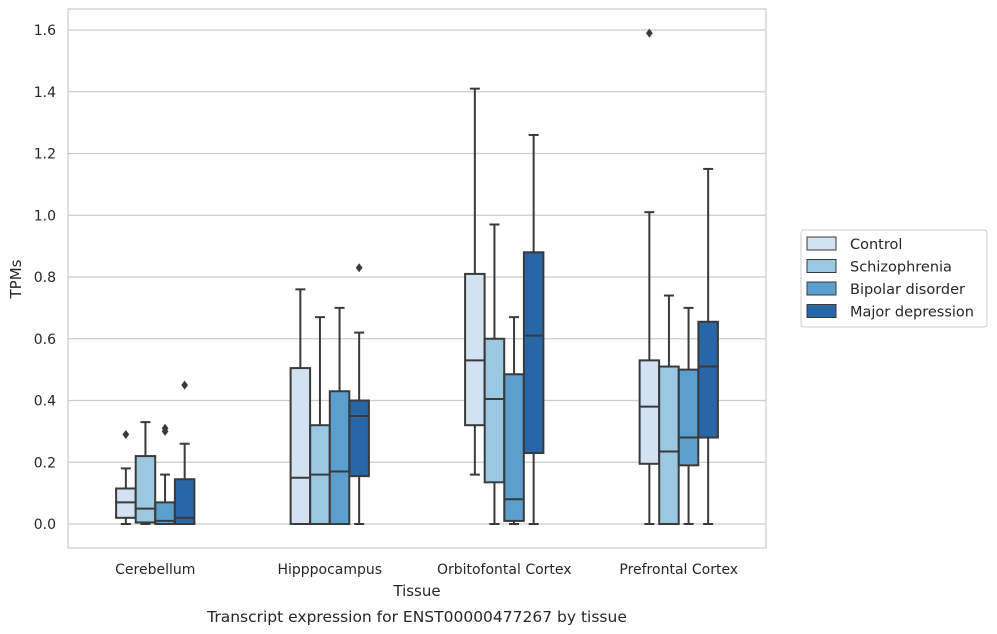 Image resolution: width=997 pixels, height=634 pixels. I want to click on legend-label: Major depression, so click(912, 313).